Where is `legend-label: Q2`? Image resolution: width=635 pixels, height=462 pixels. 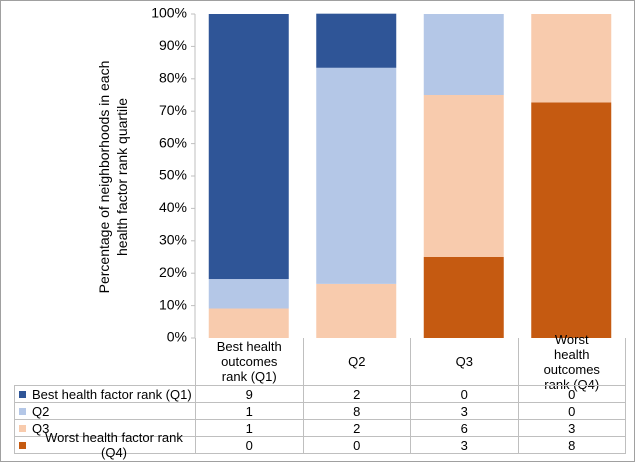
legend-label: Q2 is located at coordinates (41, 411).